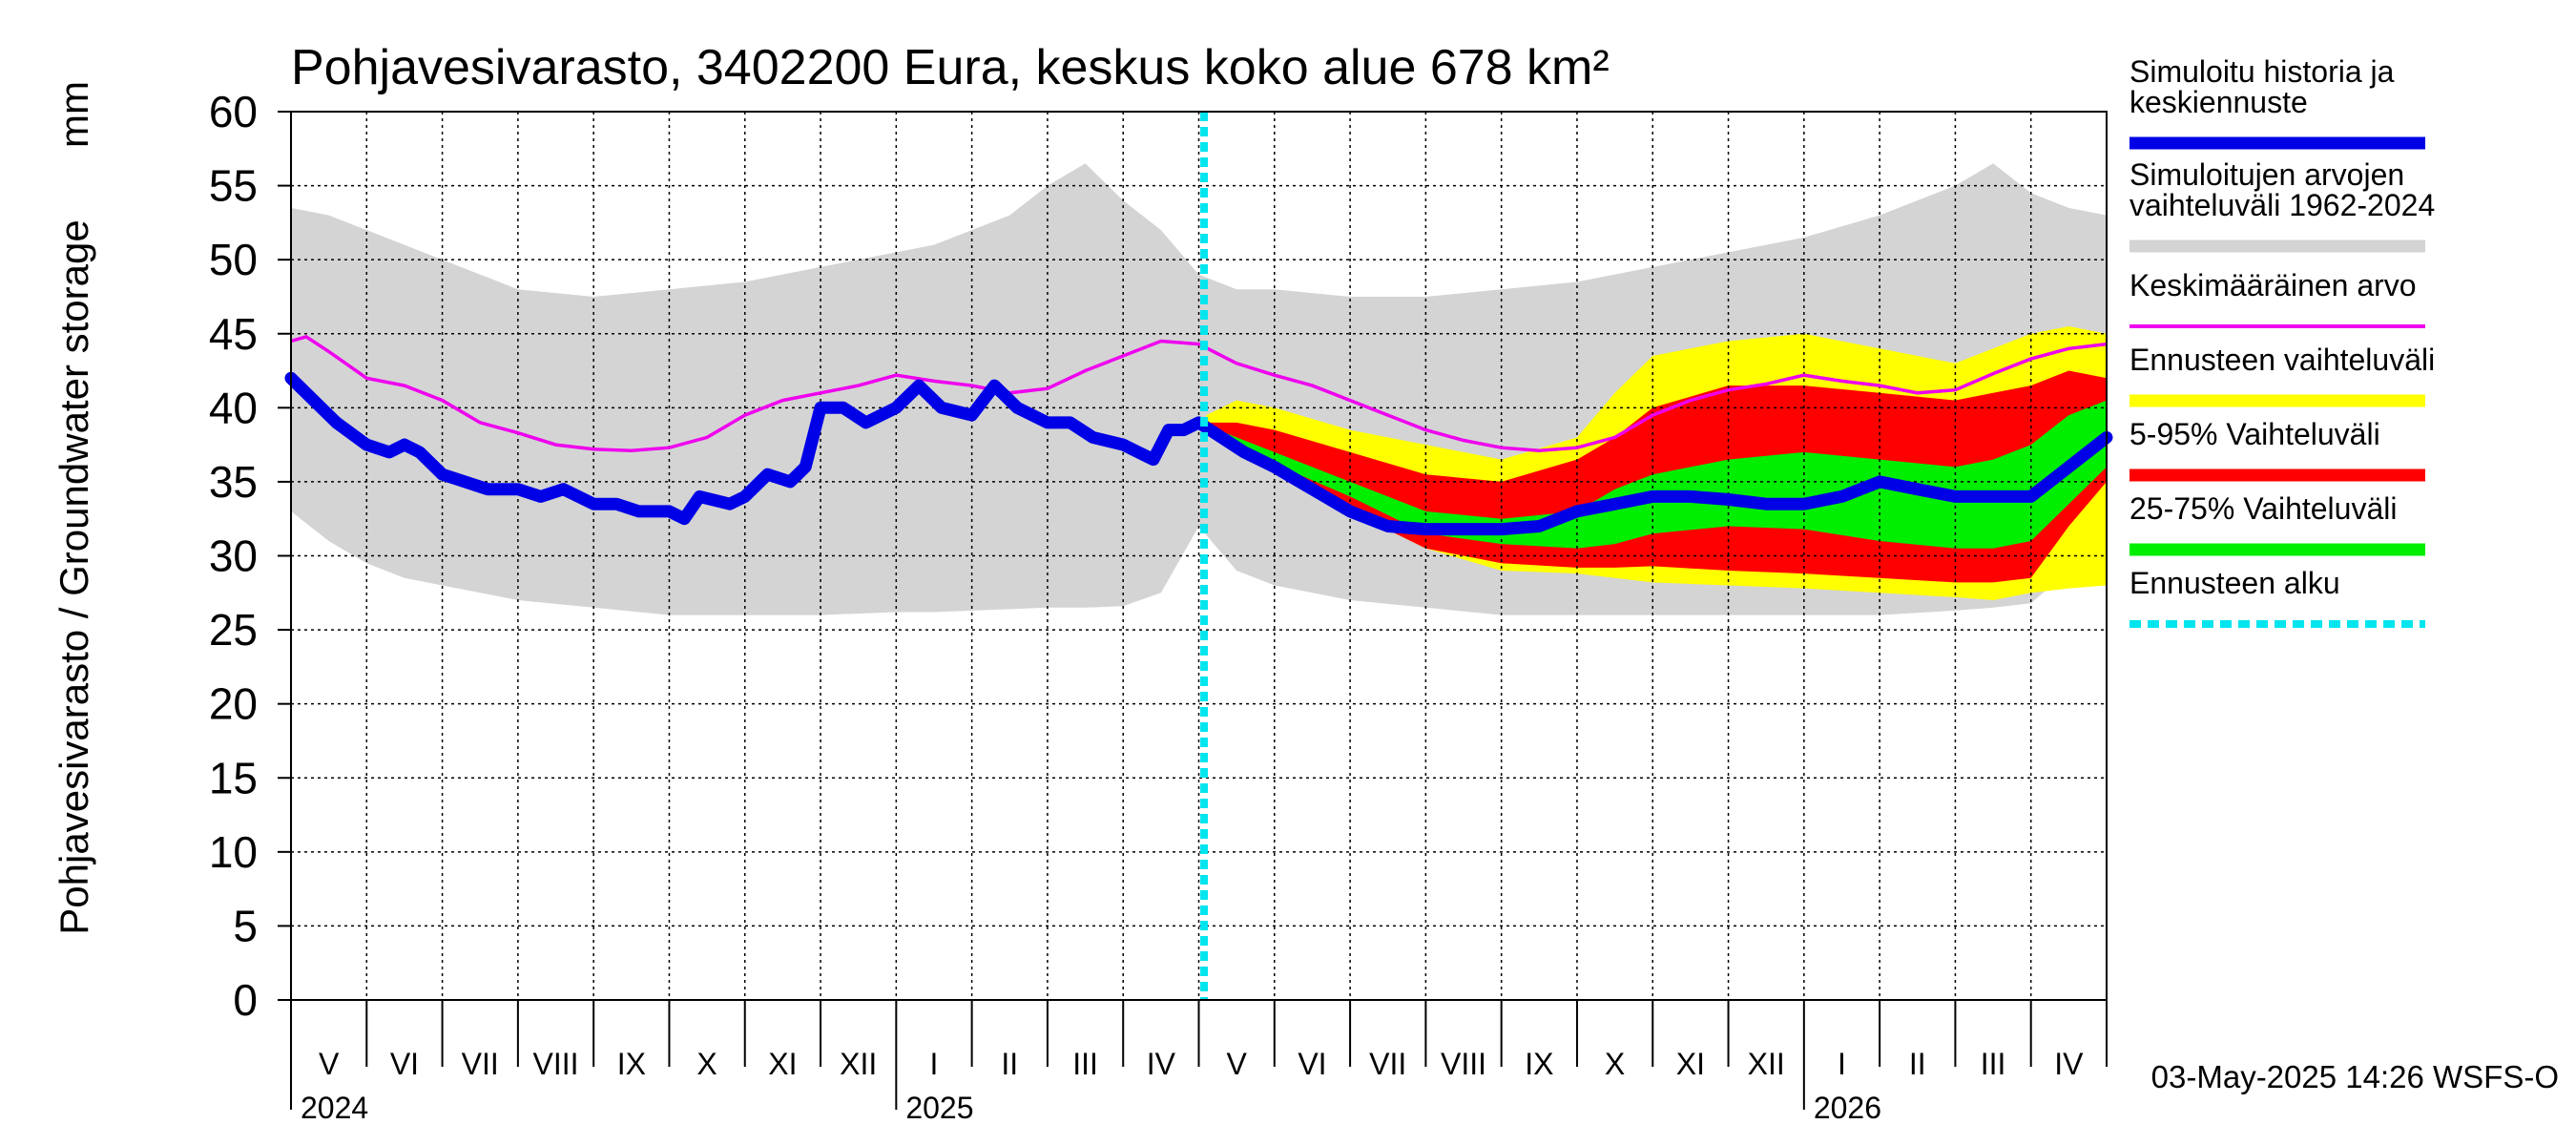 Image resolution: width=2576 pixels, height=1145 pixels. I want to click on legend-item: 5-95% Vaihteluväli, so click(2277, 449).